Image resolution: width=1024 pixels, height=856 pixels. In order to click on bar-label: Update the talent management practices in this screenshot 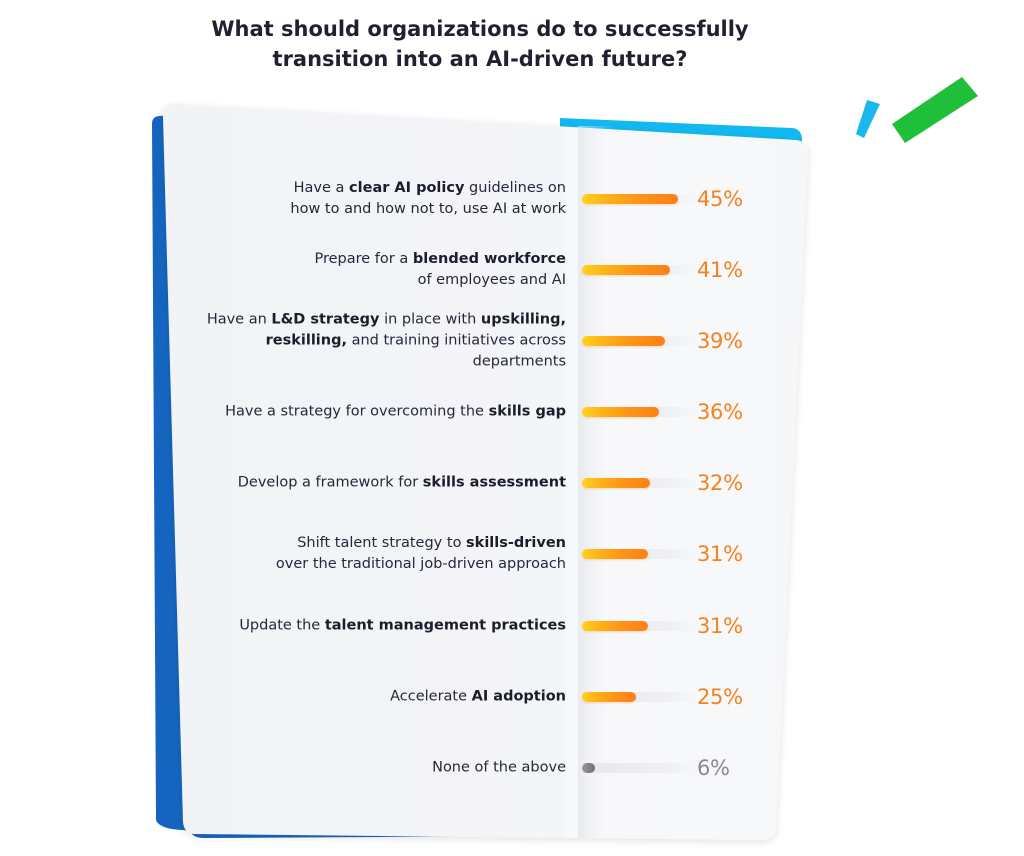, I will do `click(402, 625)`.